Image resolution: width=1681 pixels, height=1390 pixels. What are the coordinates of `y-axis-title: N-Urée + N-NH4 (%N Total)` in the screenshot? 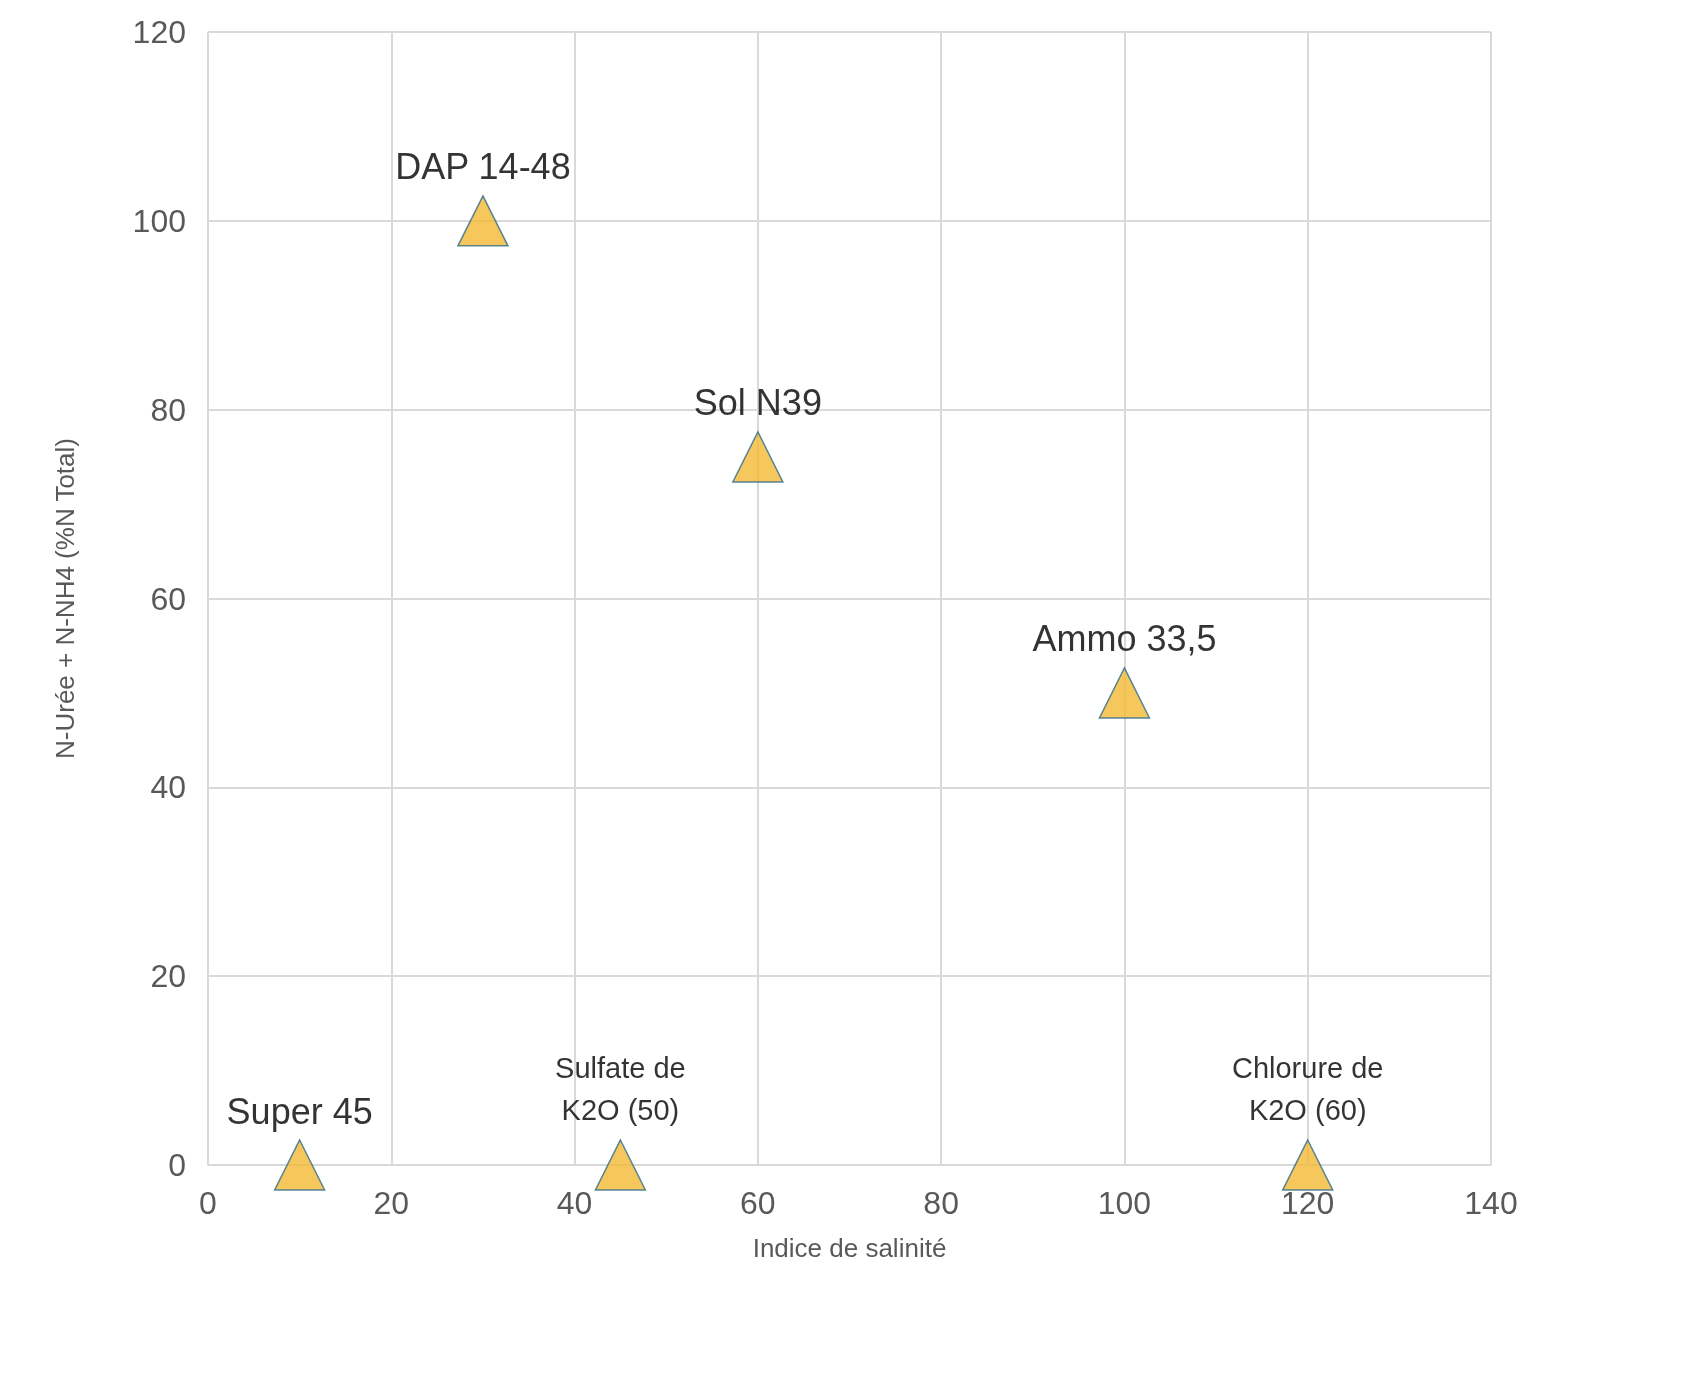 It's located at (65, 598).